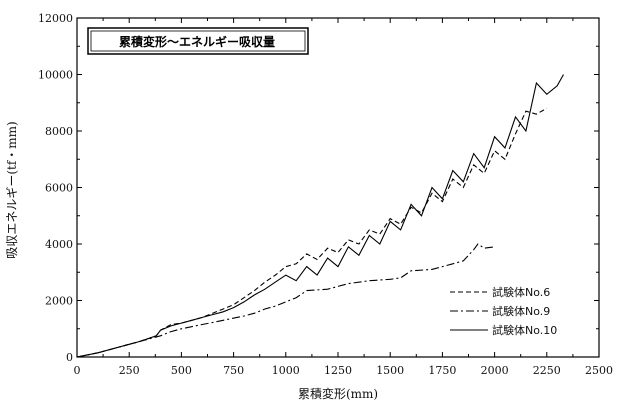  I want to click on y-tick-label: 10000, so click(55, 75).